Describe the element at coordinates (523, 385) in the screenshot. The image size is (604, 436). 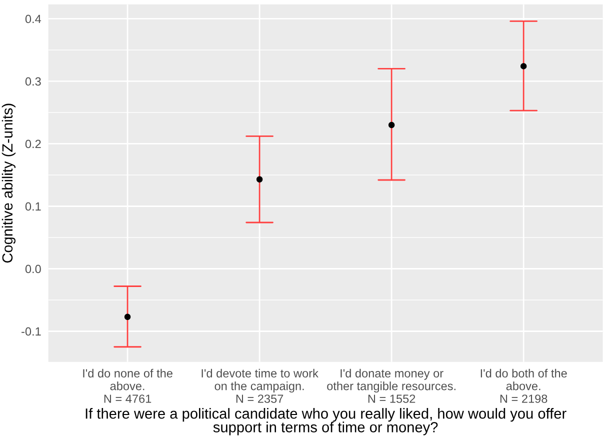
I see `x-tick-label: I'd do both of the above. N = 2198` at that location.